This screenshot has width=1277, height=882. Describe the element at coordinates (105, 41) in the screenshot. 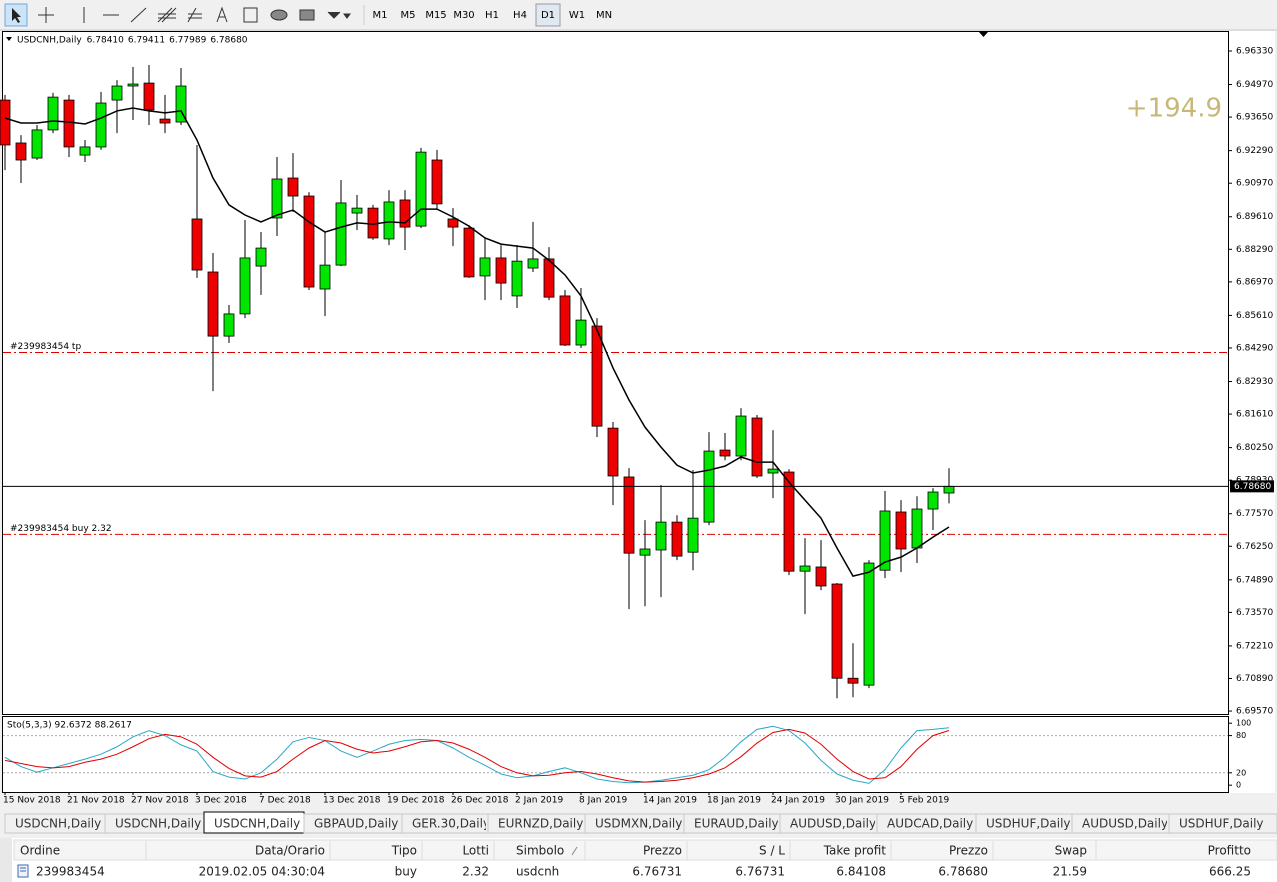

I see `ohlc-value: 6.78410` at that location.